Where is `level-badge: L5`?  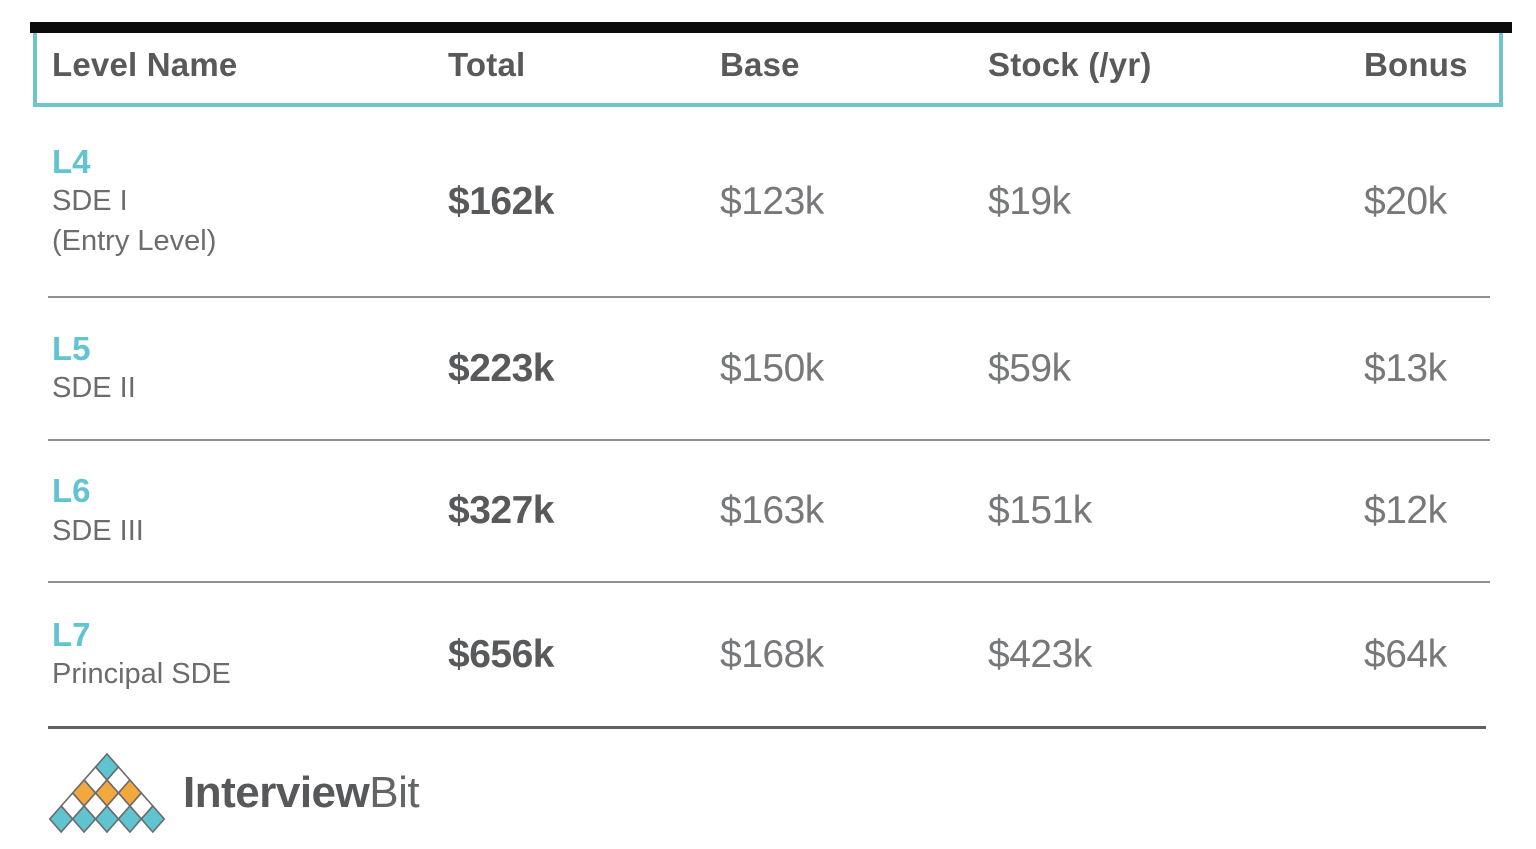 level-badge: L5 is located at coordinates (71, 348).